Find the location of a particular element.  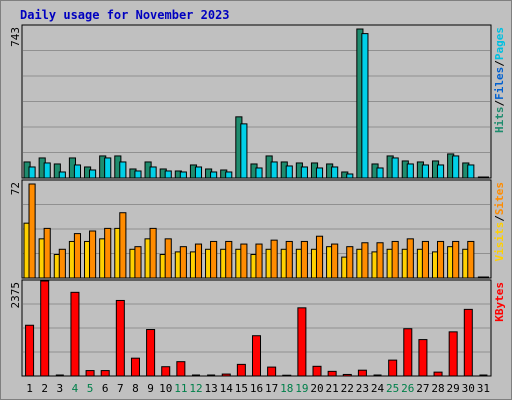

x-tick-label: 23 is located at coordinates (362, 388).